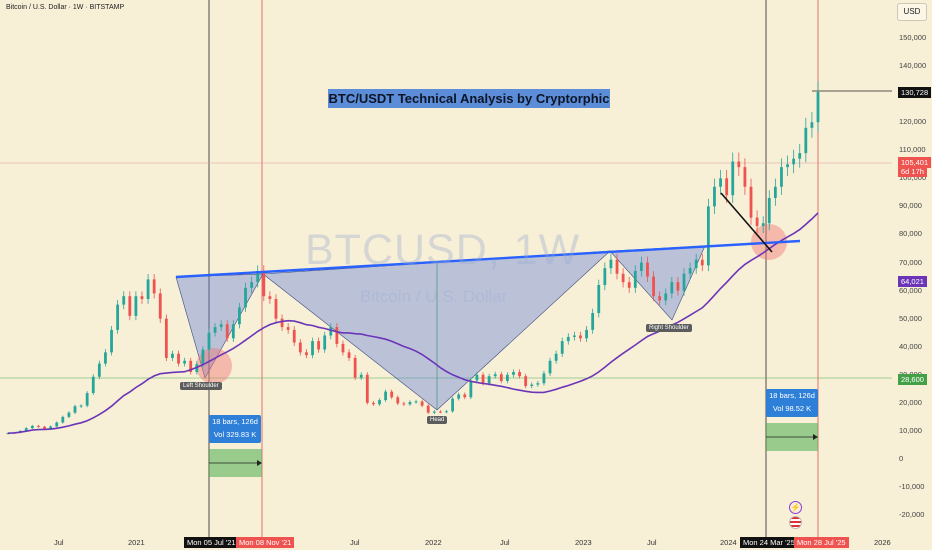  What do you see at coordinates (437, 420) in the screenshot?
I see `head-label: Head` at bounding box center [437, 420].